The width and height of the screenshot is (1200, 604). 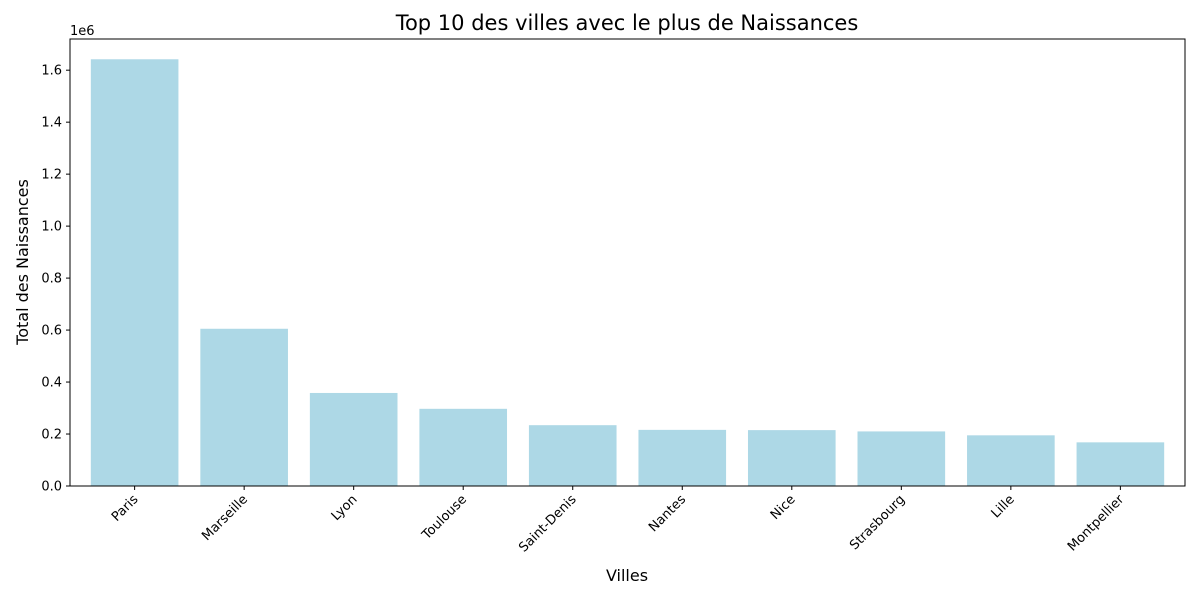 I want to click on bar-saint-denis, so click(x=572, y=455).